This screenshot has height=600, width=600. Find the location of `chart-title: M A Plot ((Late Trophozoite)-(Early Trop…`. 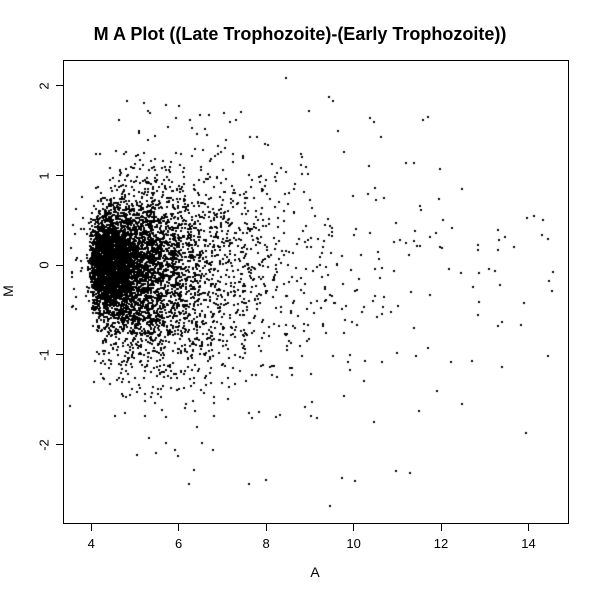

chart-title: M A Plot ((Late Trophozoite)-(Early Trop… is located at coordinates (300, 34).